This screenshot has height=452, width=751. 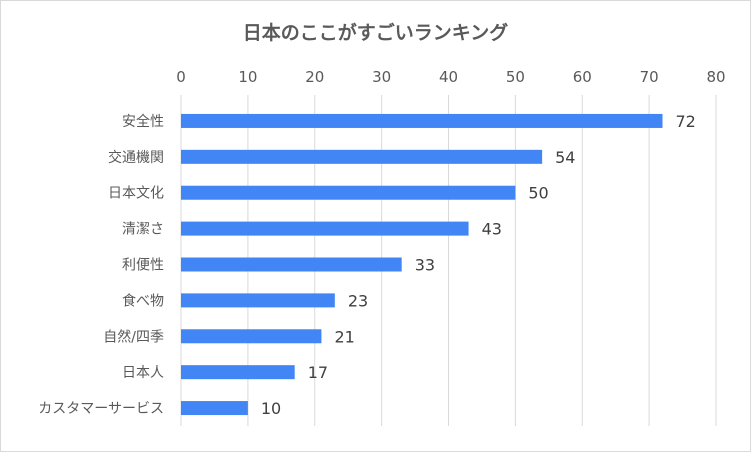 I want to click on x-tick-label-60: 60, so click(x=582, y=77).